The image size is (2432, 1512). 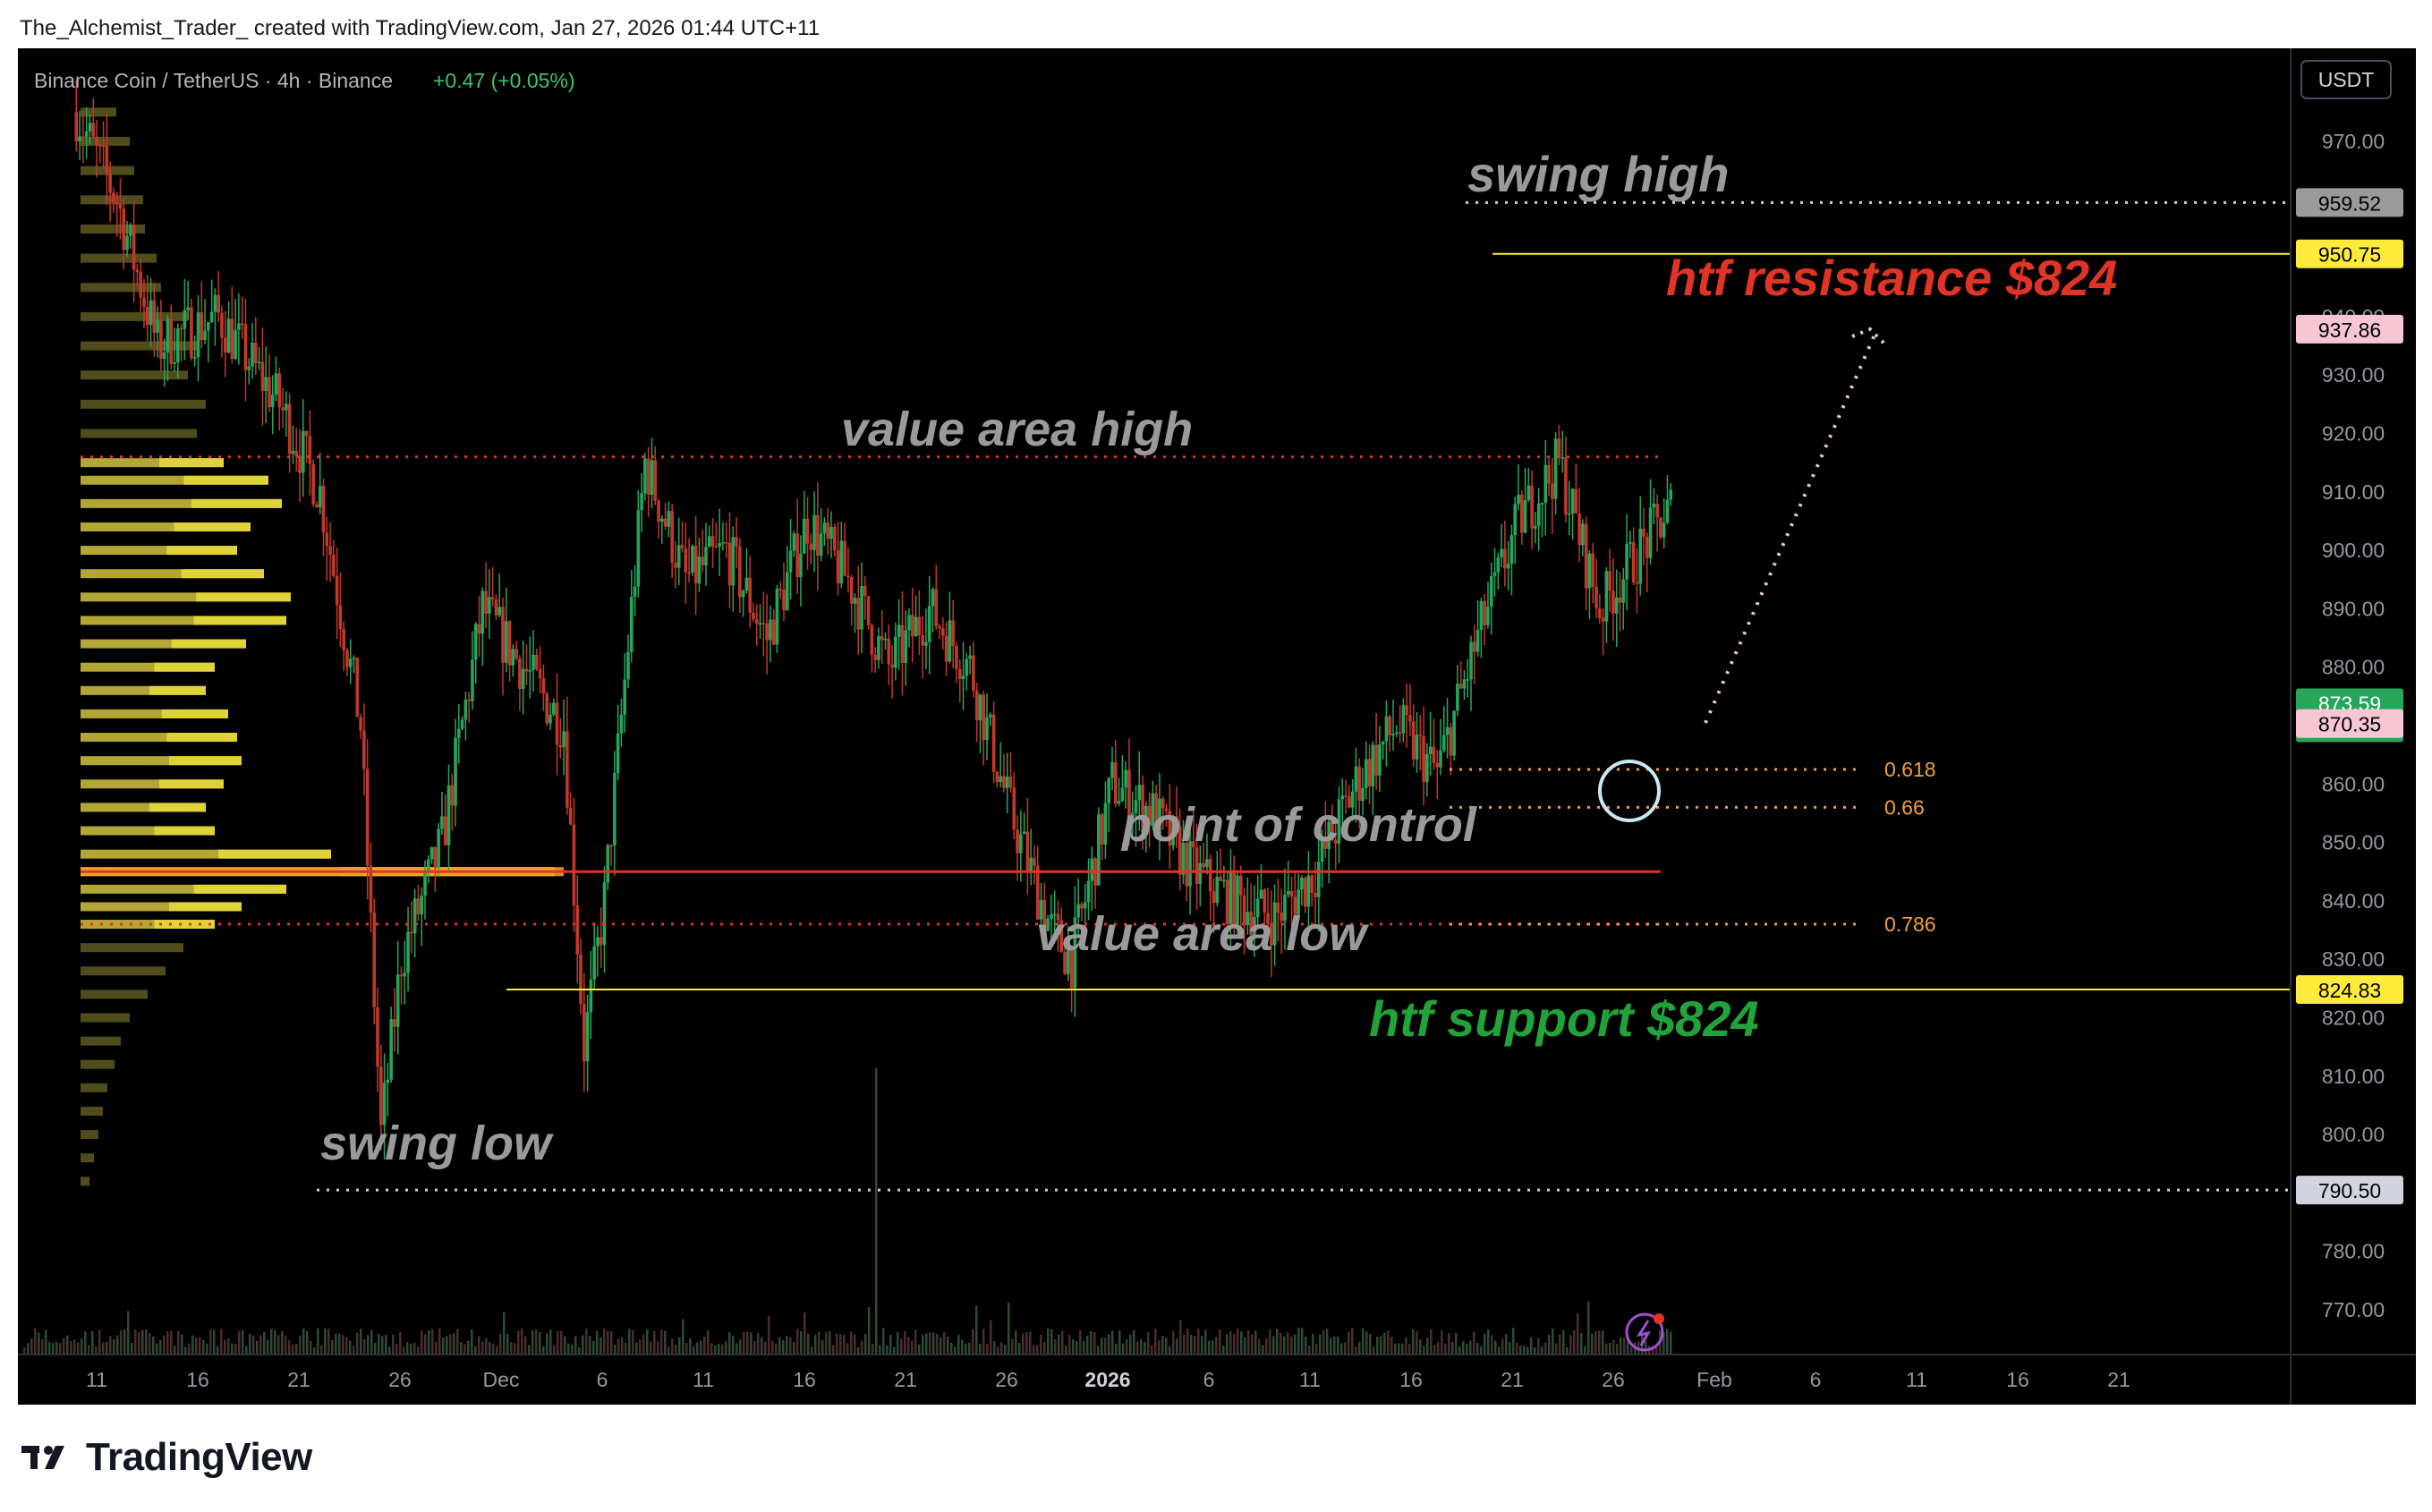 What do you see at coordinates (1714, 1379) in the screenshot?
I see `time-tick-label: Feb` at bounding box center [1714, 1379].